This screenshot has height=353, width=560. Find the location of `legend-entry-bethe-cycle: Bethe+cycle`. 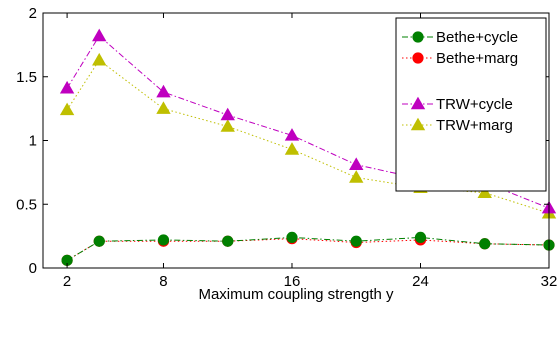

legend-entry-bethe-cycle: Bethe+cycle is located at coordinates (460, 37).